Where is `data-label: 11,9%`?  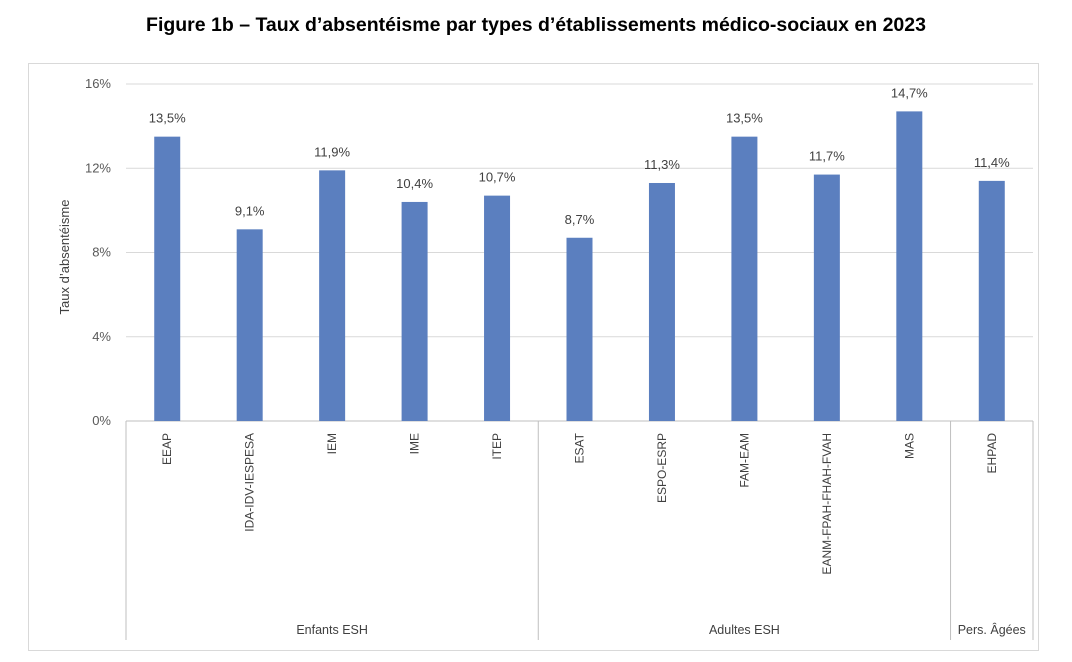 data-label: 11,9% is located at coordinates (332, 151).